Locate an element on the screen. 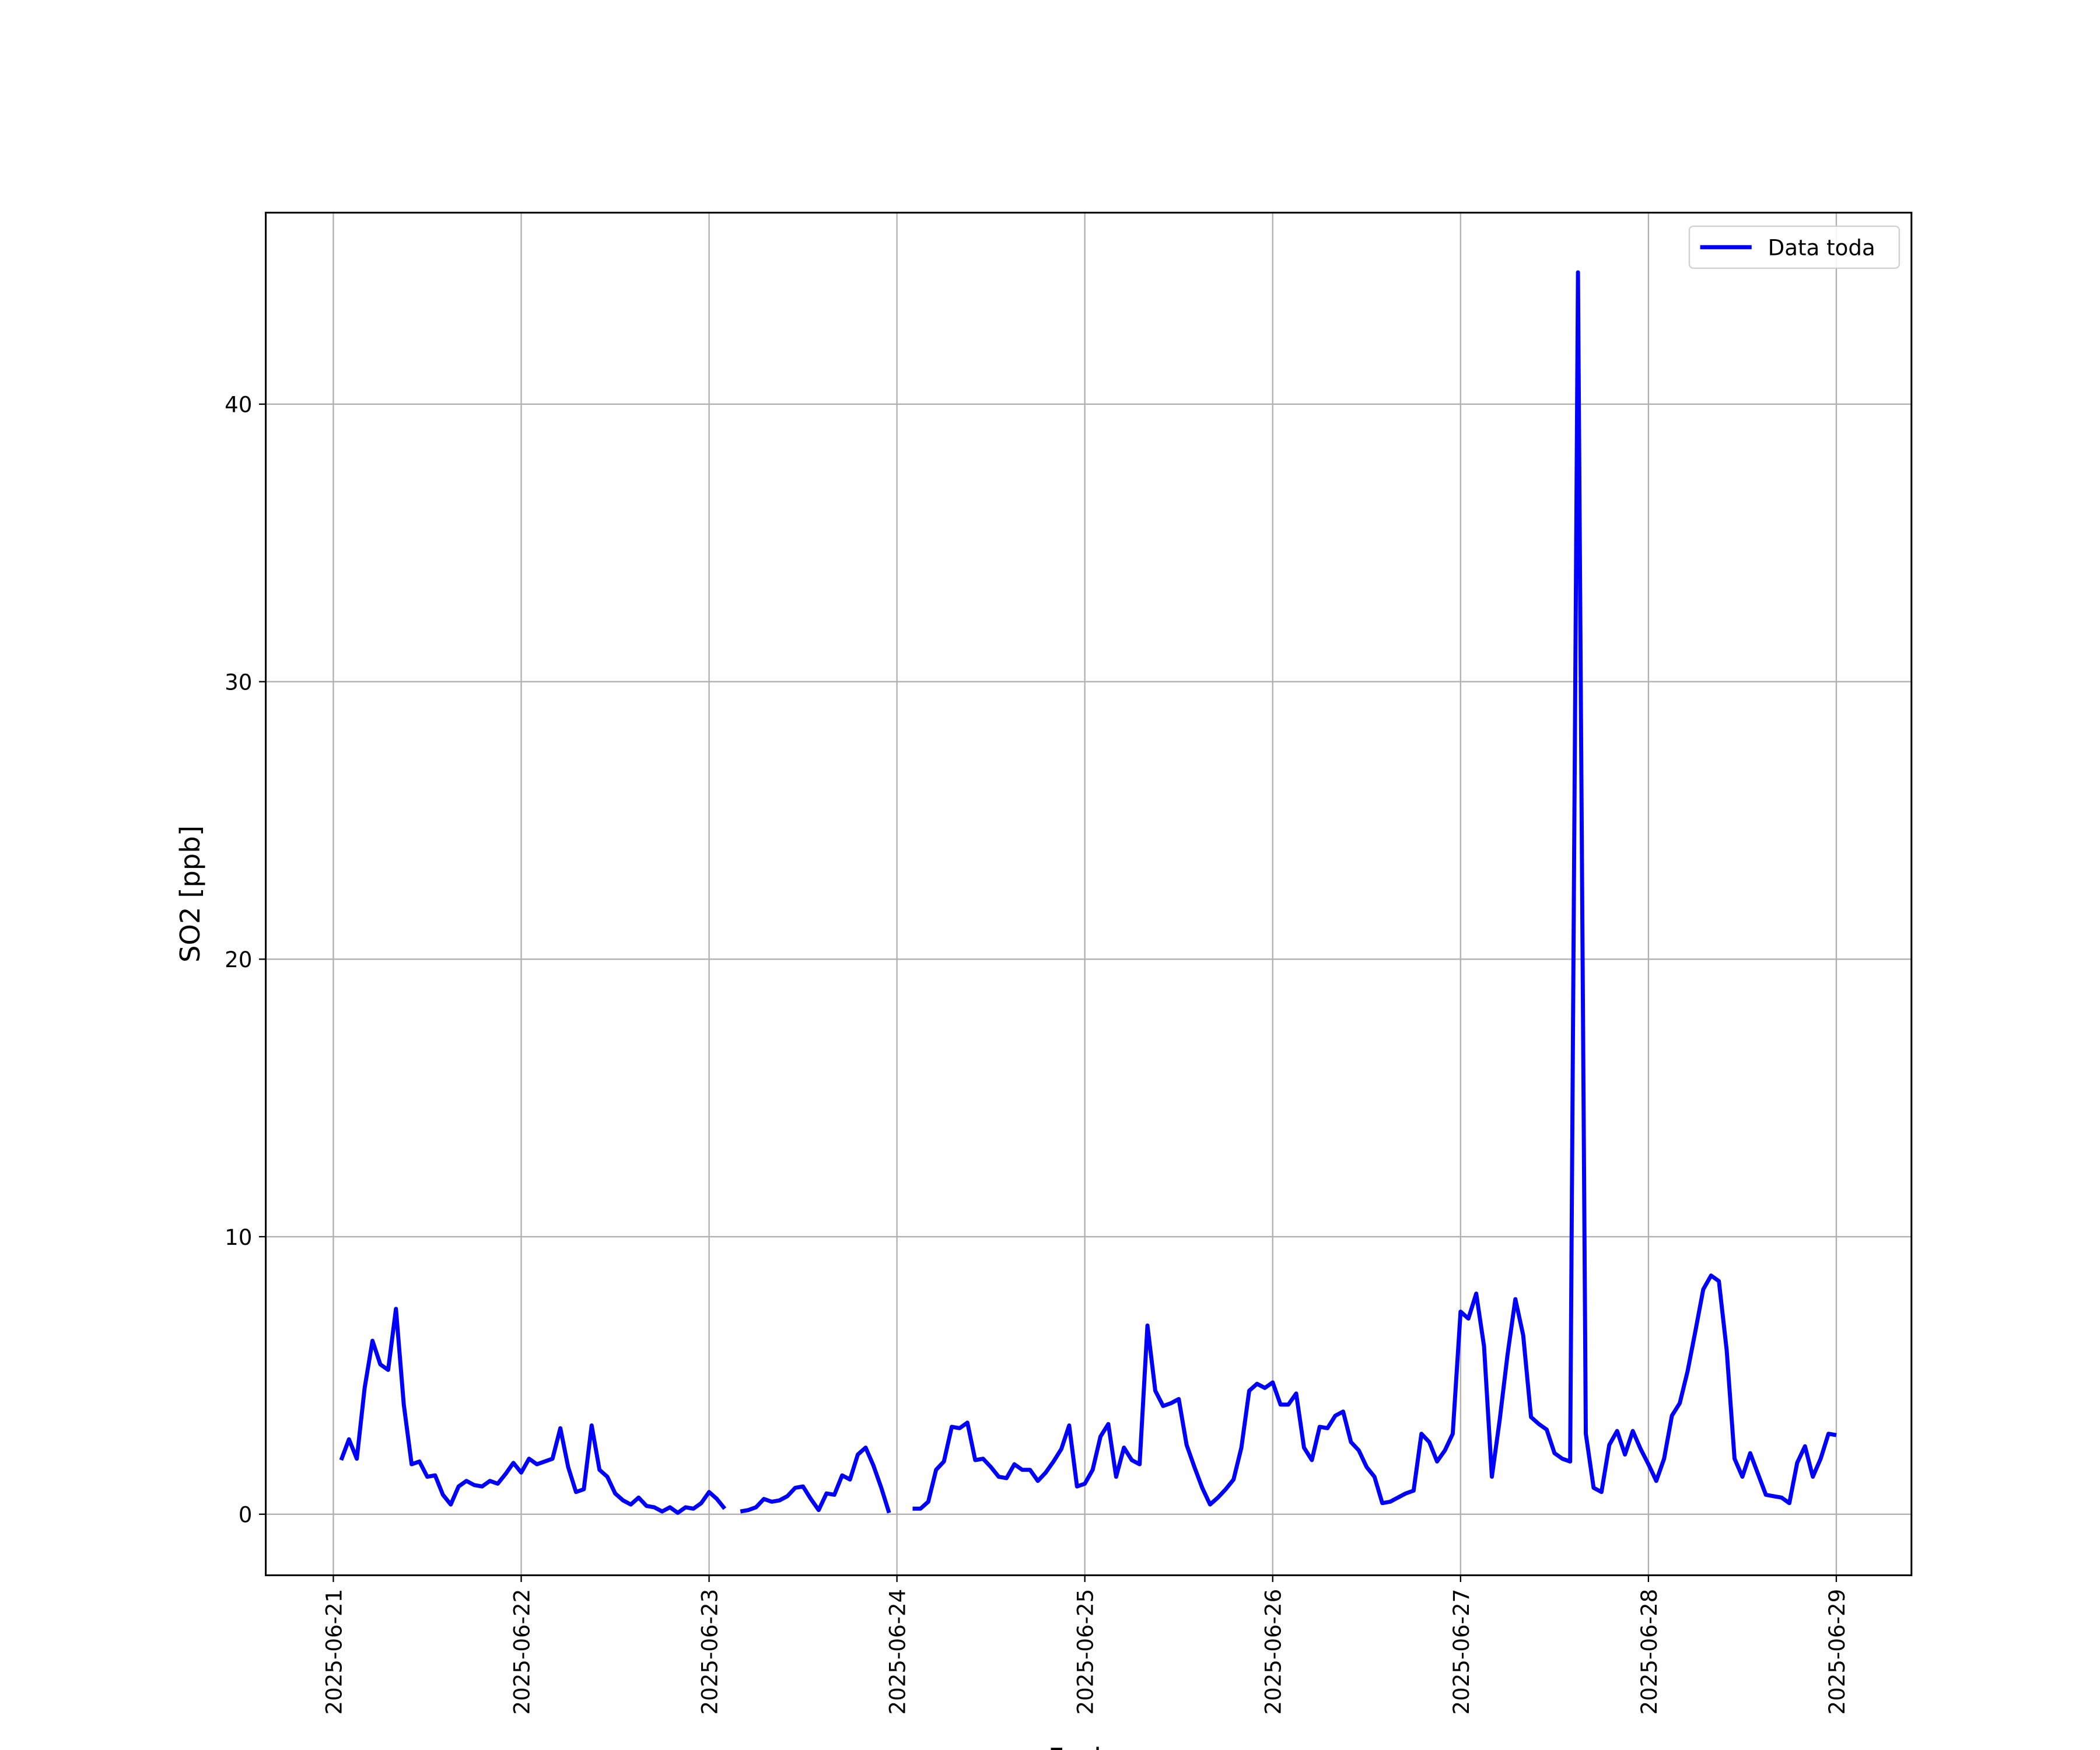  x-tick-label: 2025-06-21 is located at coordinates (333, 1652).